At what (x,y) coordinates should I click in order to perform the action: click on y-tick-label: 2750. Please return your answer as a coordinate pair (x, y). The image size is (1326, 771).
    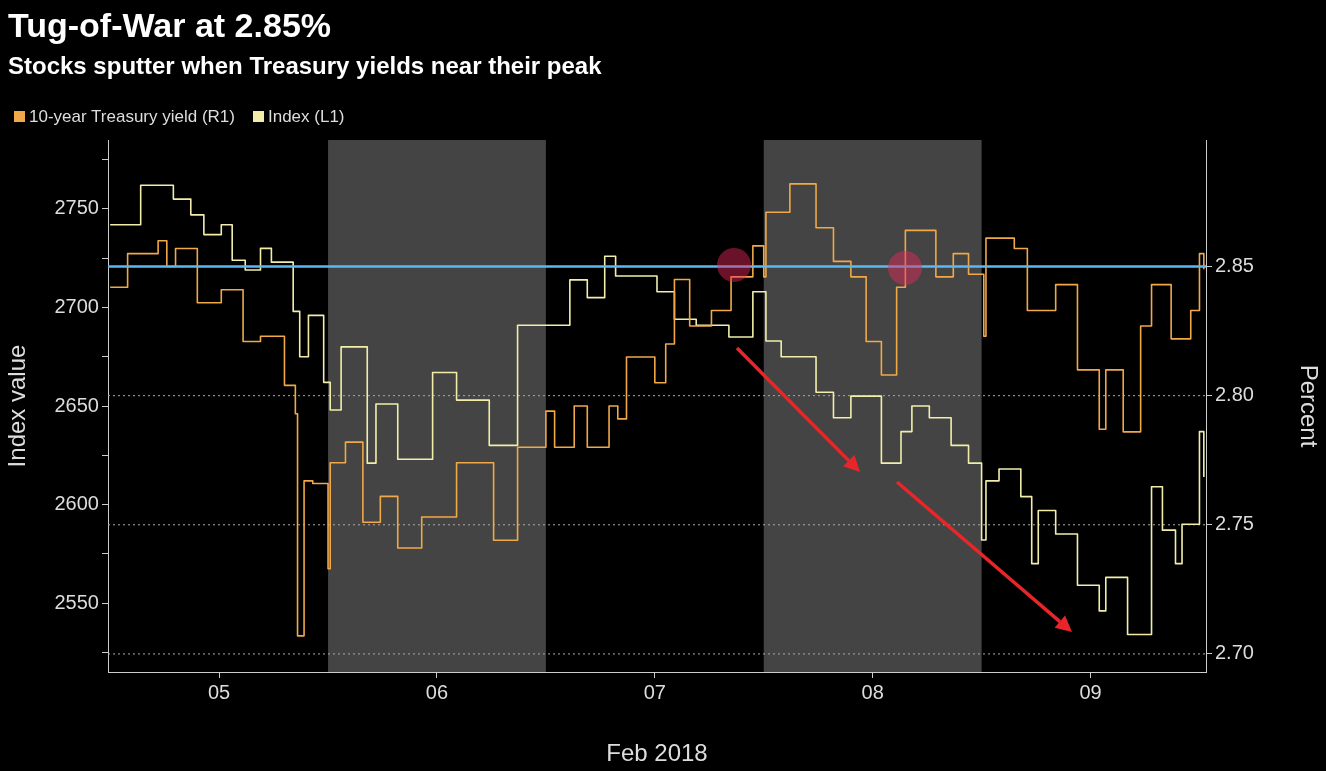
    Looking at the image, I should click on (76, 207).